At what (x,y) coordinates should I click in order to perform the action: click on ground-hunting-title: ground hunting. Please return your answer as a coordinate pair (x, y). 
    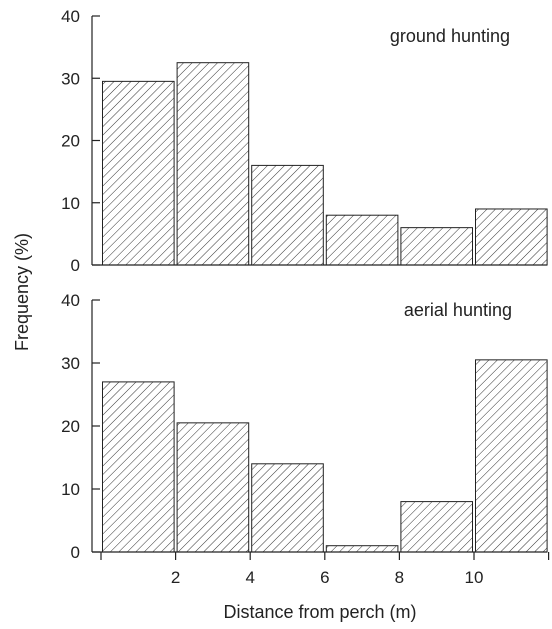
    Looking at the image, I should click on (450, 36).